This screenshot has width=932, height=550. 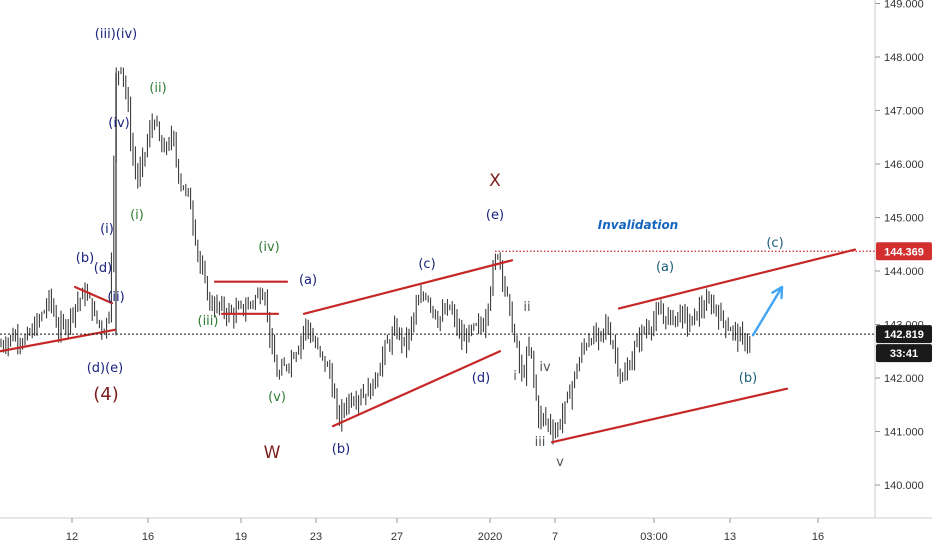 I want to click on price-tick-label: 149.000, so click(x=904, y=5).